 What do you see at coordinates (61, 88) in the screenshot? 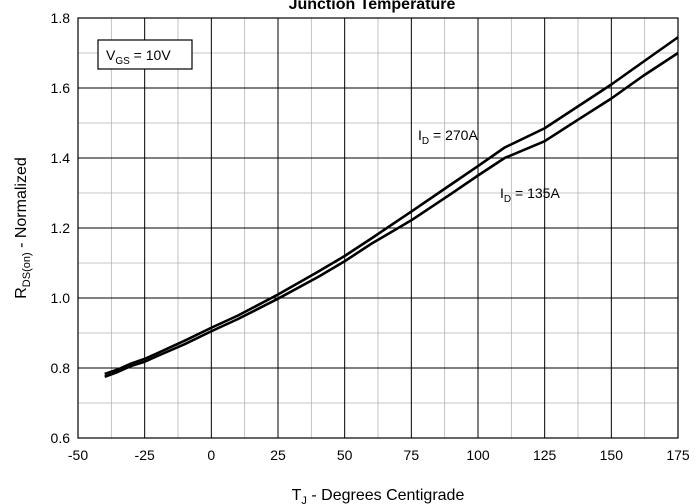
I see `y-tick-label: 1.6` at bounding box center [61, 88].